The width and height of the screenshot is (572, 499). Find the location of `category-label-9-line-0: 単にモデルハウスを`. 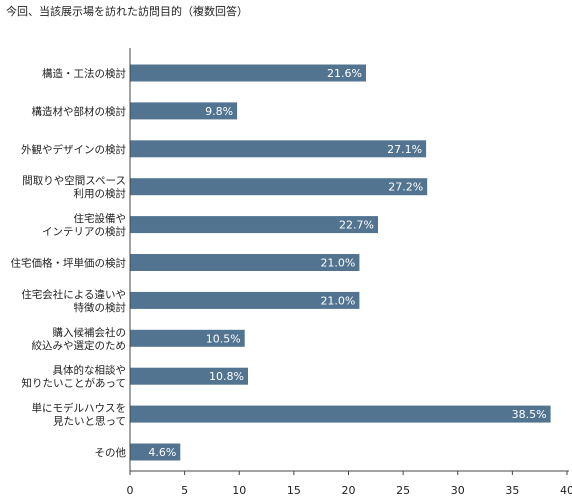

category-label-9-line-0: 単にモデルハウスを is located at coordinates (79, 408).